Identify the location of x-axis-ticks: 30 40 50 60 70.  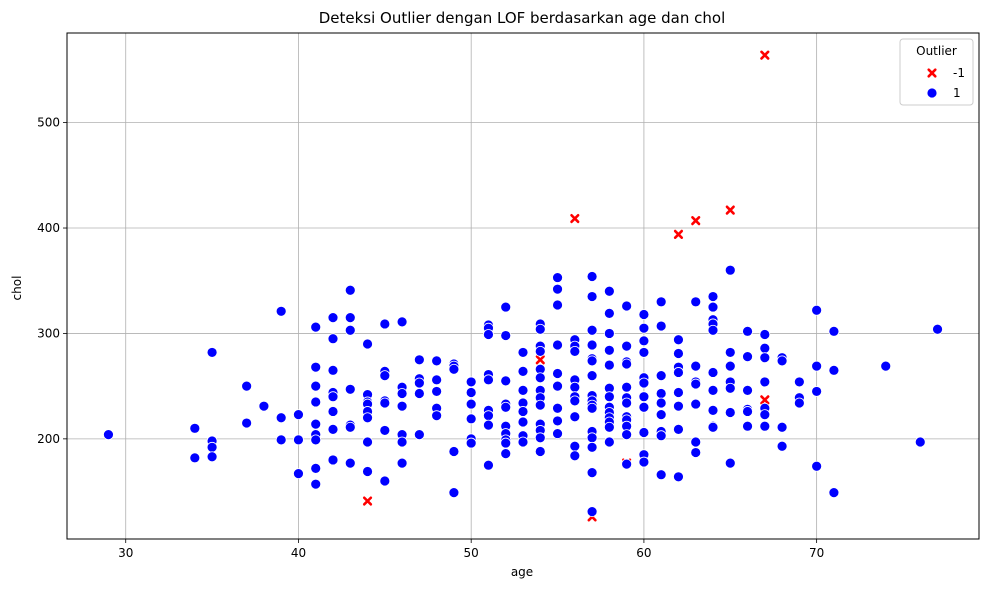
(471, 549).